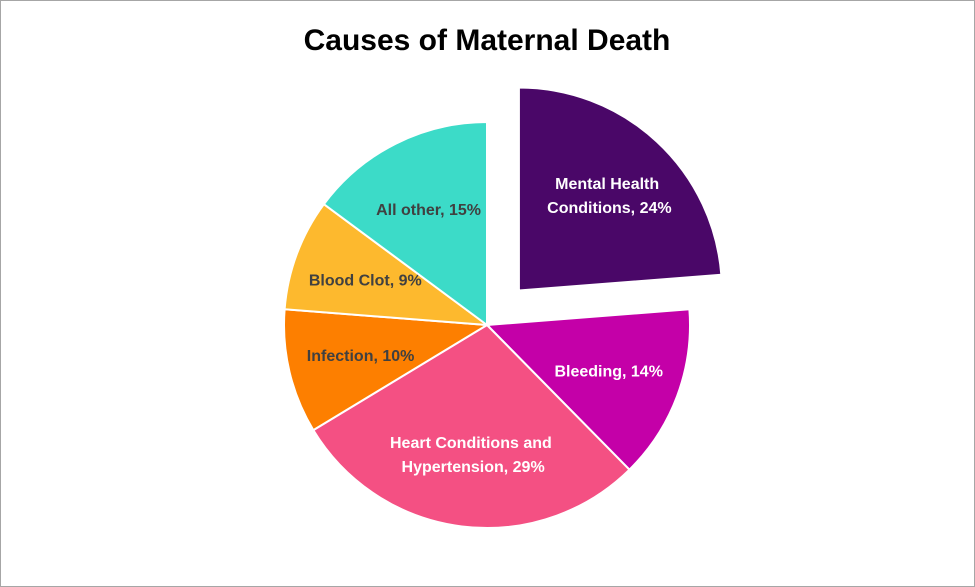 The image size is (975, 587). What do you see at coordinates (471, 455) in the screenshot?
I see `data-label: Heart Conditions and Hypertension, 29%` at bounding box center [471, 455].